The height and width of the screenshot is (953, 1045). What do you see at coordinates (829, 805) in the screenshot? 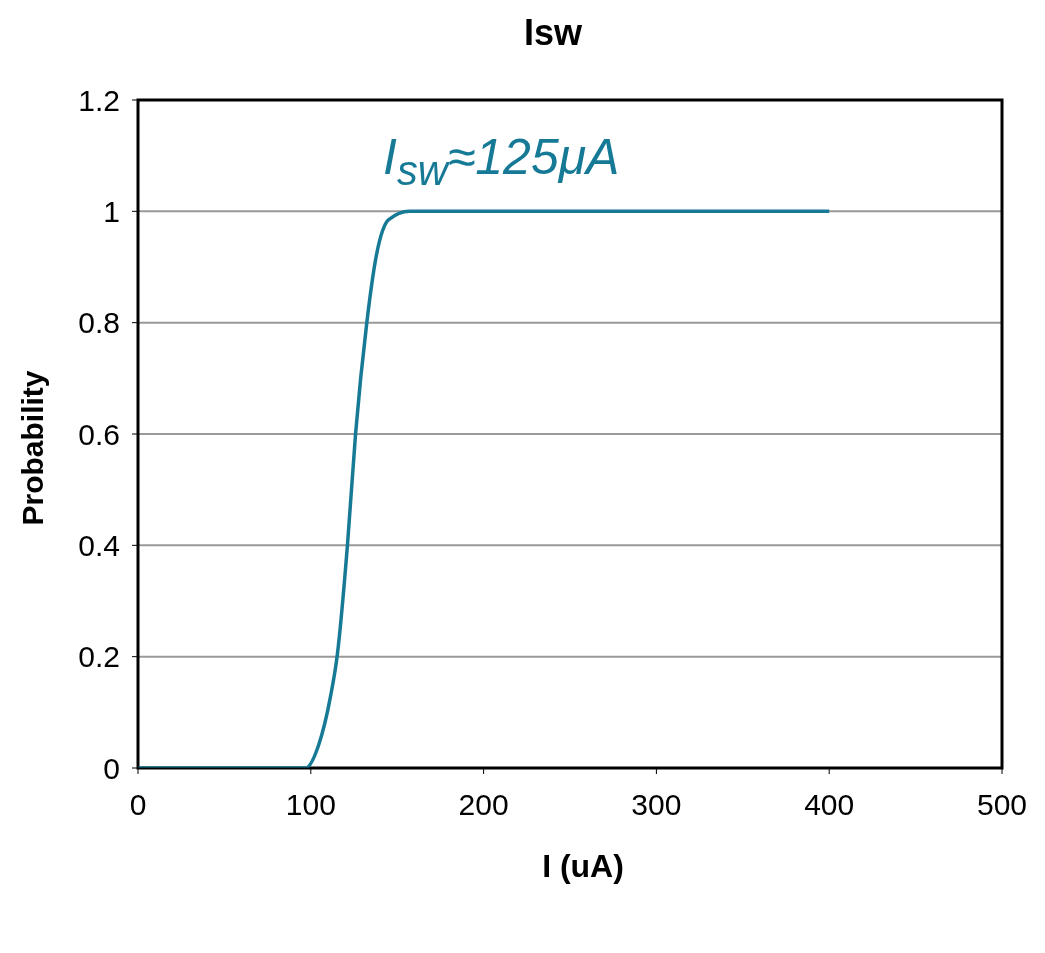
I see `x-tick-label: 400` at bounding box center [829, 805].